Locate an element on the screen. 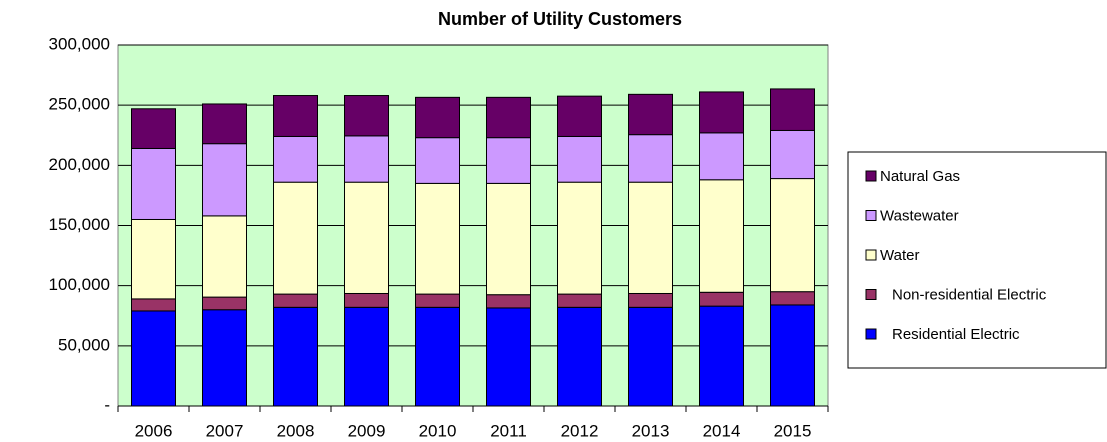  x-tick-label: 2006 is located at coordinates (154, 430).